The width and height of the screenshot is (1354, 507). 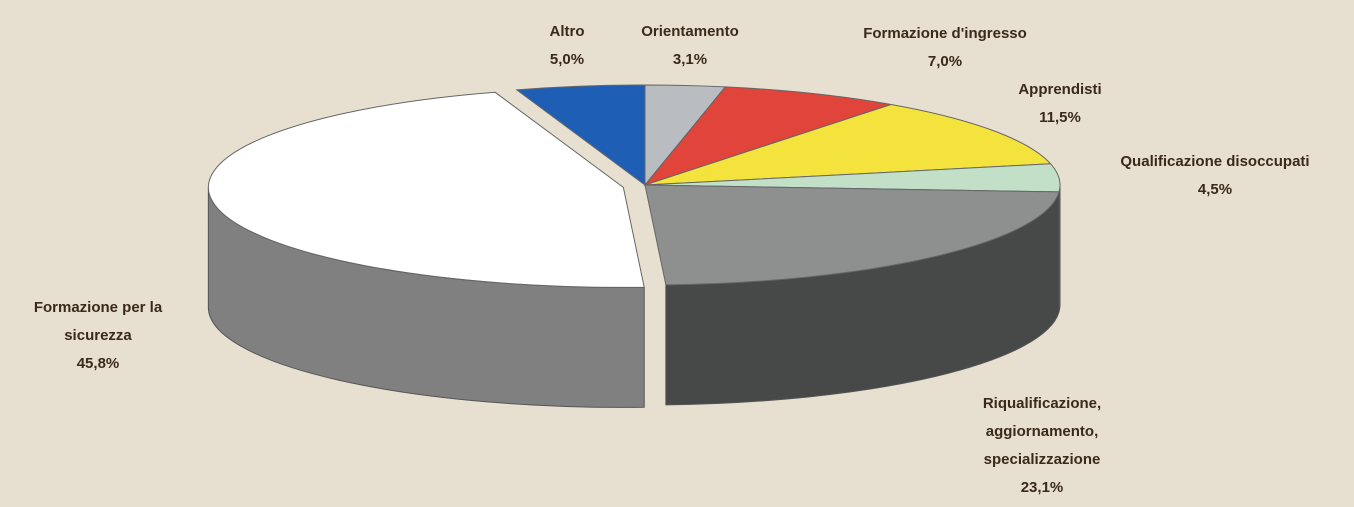 What do you see at coordinates (690, 46) in the screenshot?
I see `slice-label: Orientamento 3,1%` at bounding box center [690, 46].